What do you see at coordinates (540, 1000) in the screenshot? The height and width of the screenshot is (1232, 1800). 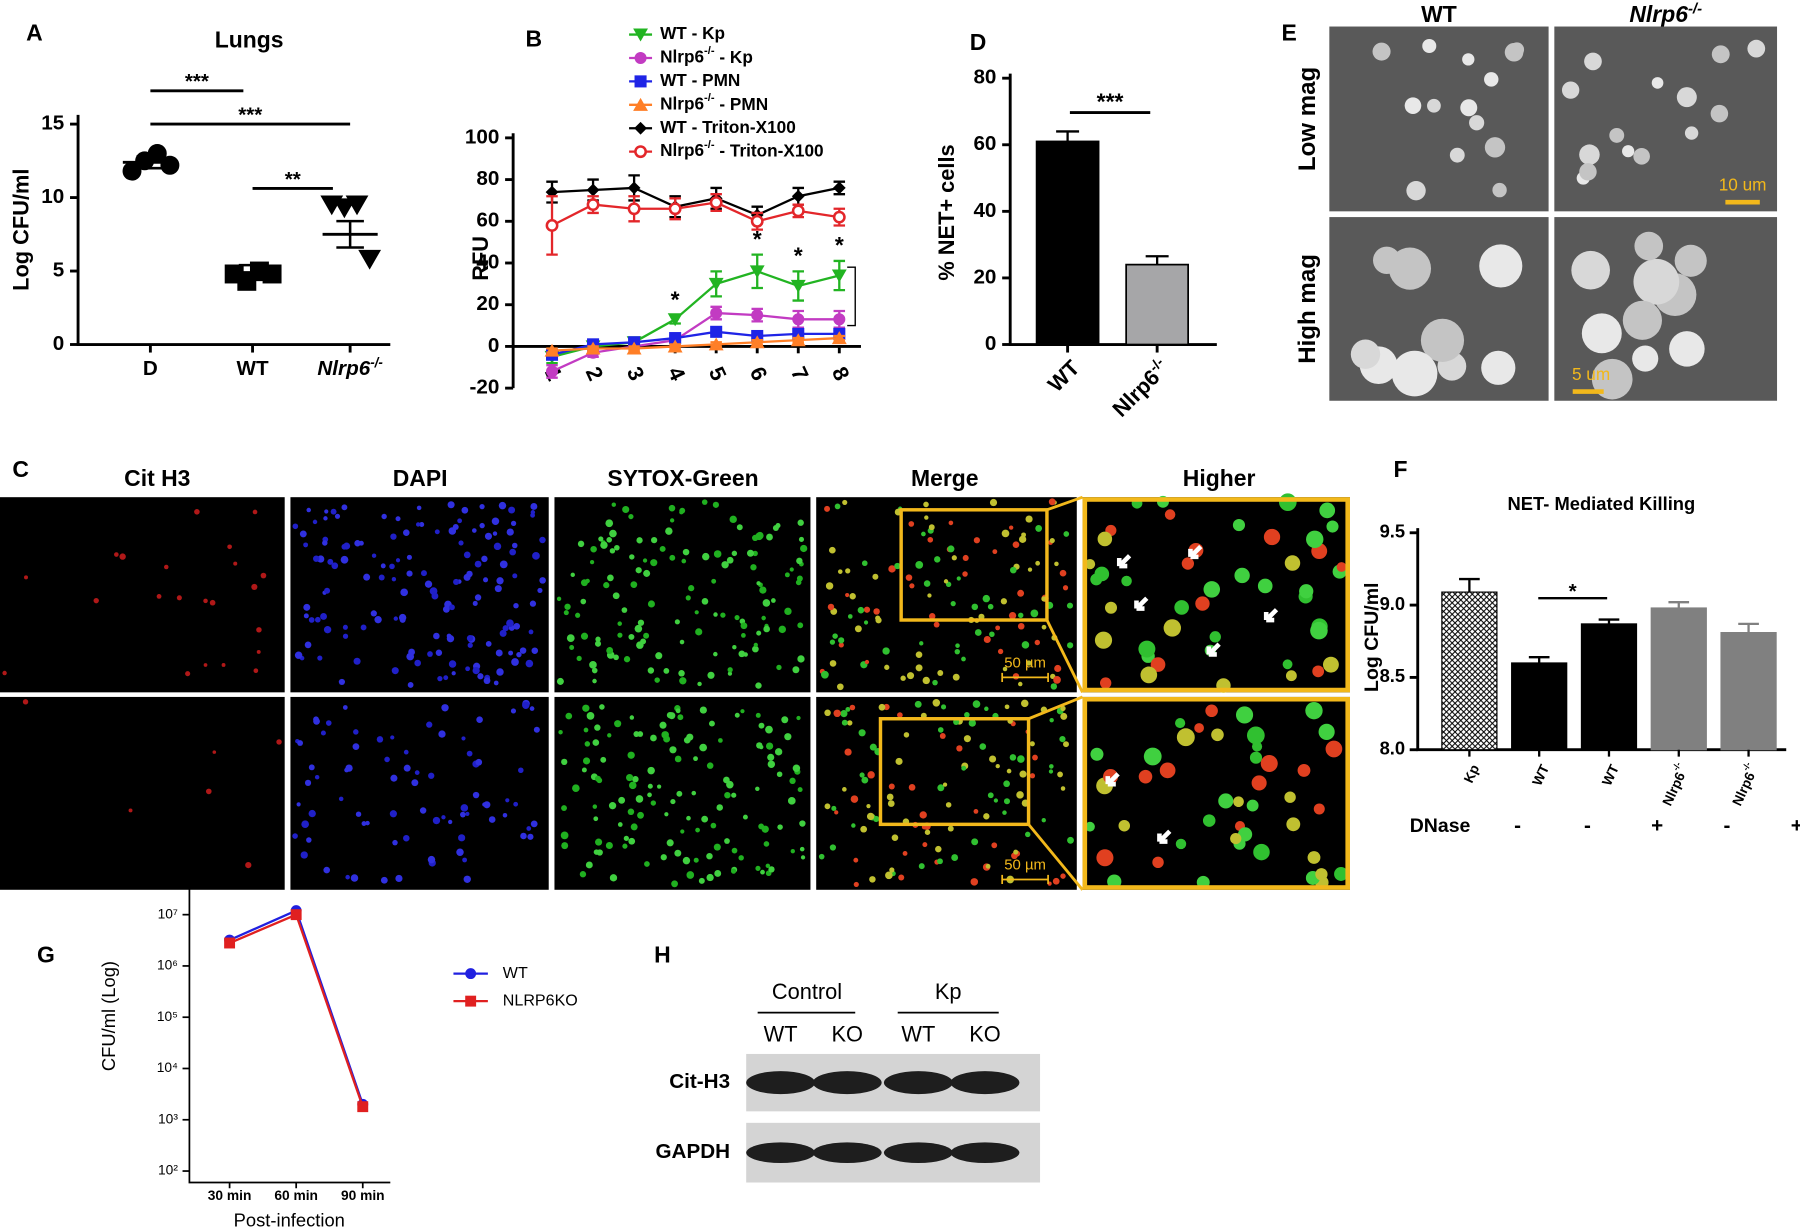 I see `legend-label: NLRP6KO` at bounding box center [540, 1000].